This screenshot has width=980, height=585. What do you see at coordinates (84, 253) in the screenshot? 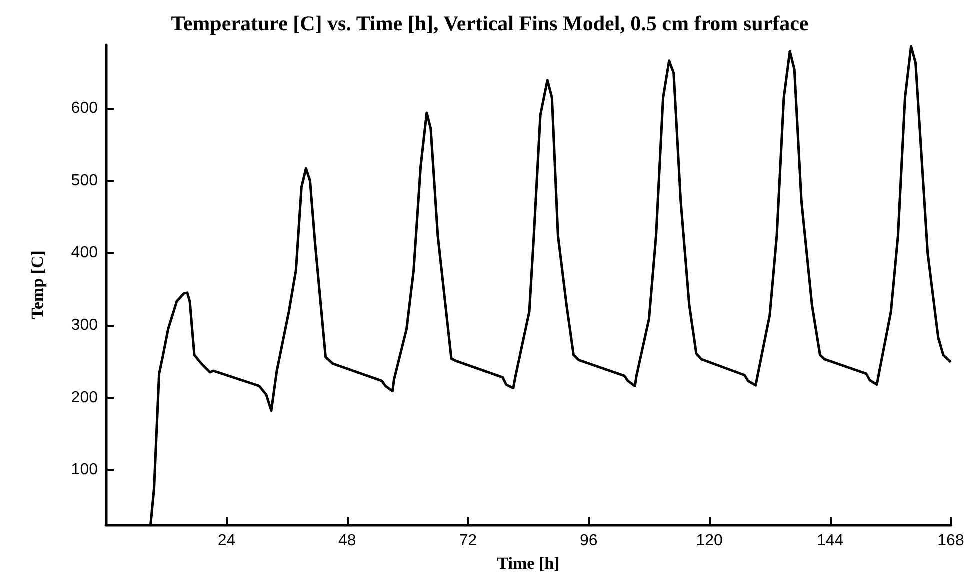
I see `y-tick-label: 400` at bounding box center [84, 253].